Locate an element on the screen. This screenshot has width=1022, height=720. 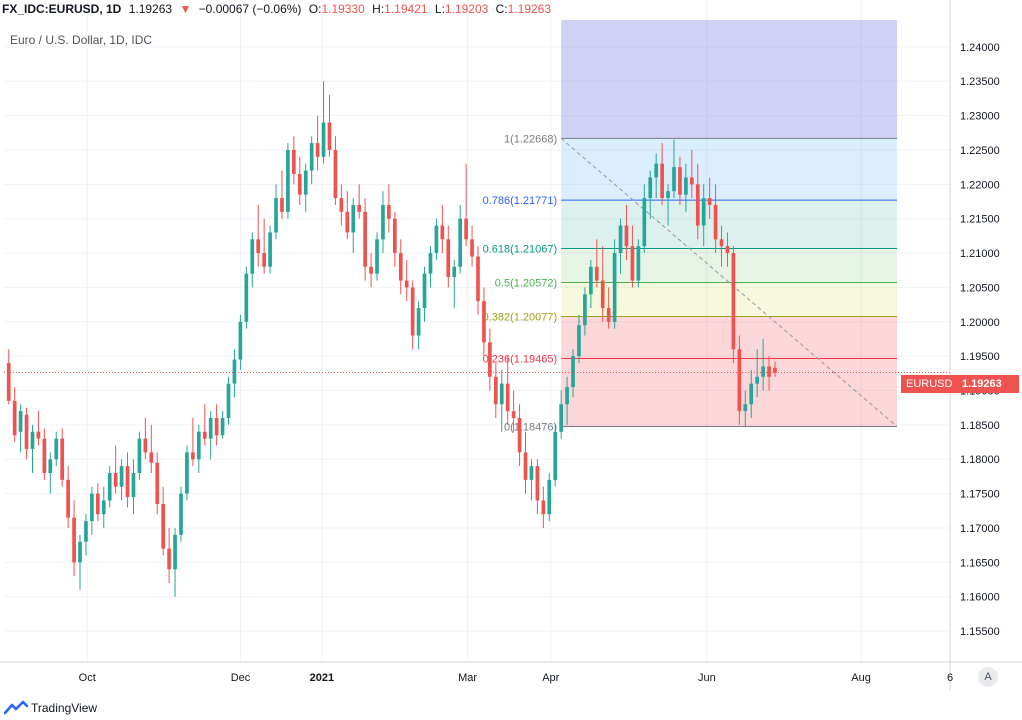
price-tick-label: 1.22500 is located at coordinates (980, 151).